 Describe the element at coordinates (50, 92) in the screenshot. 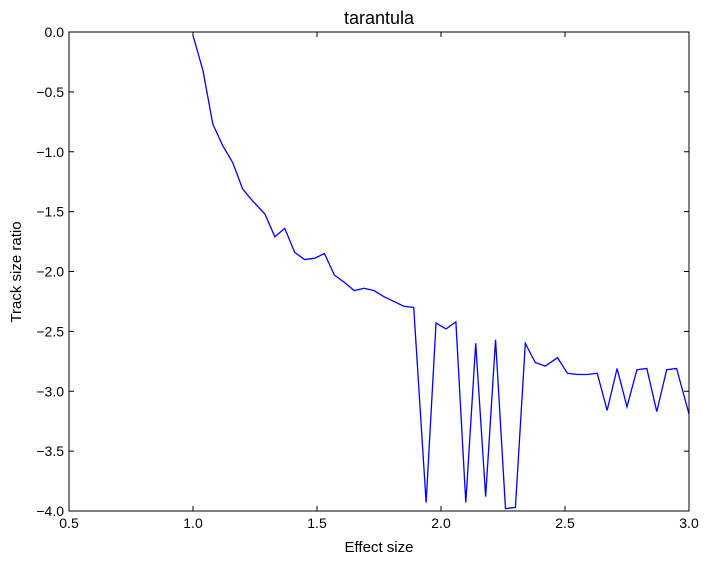

I see `y-tick-label: −0.5` at that location.